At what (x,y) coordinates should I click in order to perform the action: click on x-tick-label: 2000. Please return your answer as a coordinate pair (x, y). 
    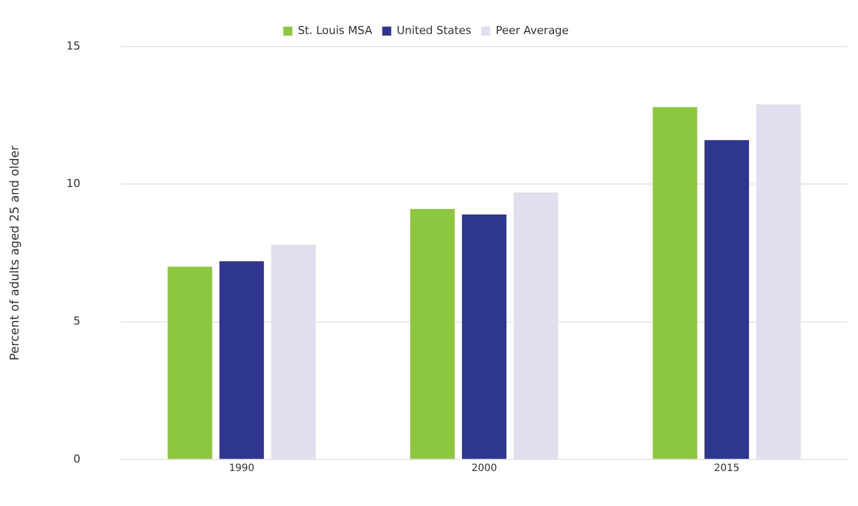
    Looking at the image, I should click on (484, 468).